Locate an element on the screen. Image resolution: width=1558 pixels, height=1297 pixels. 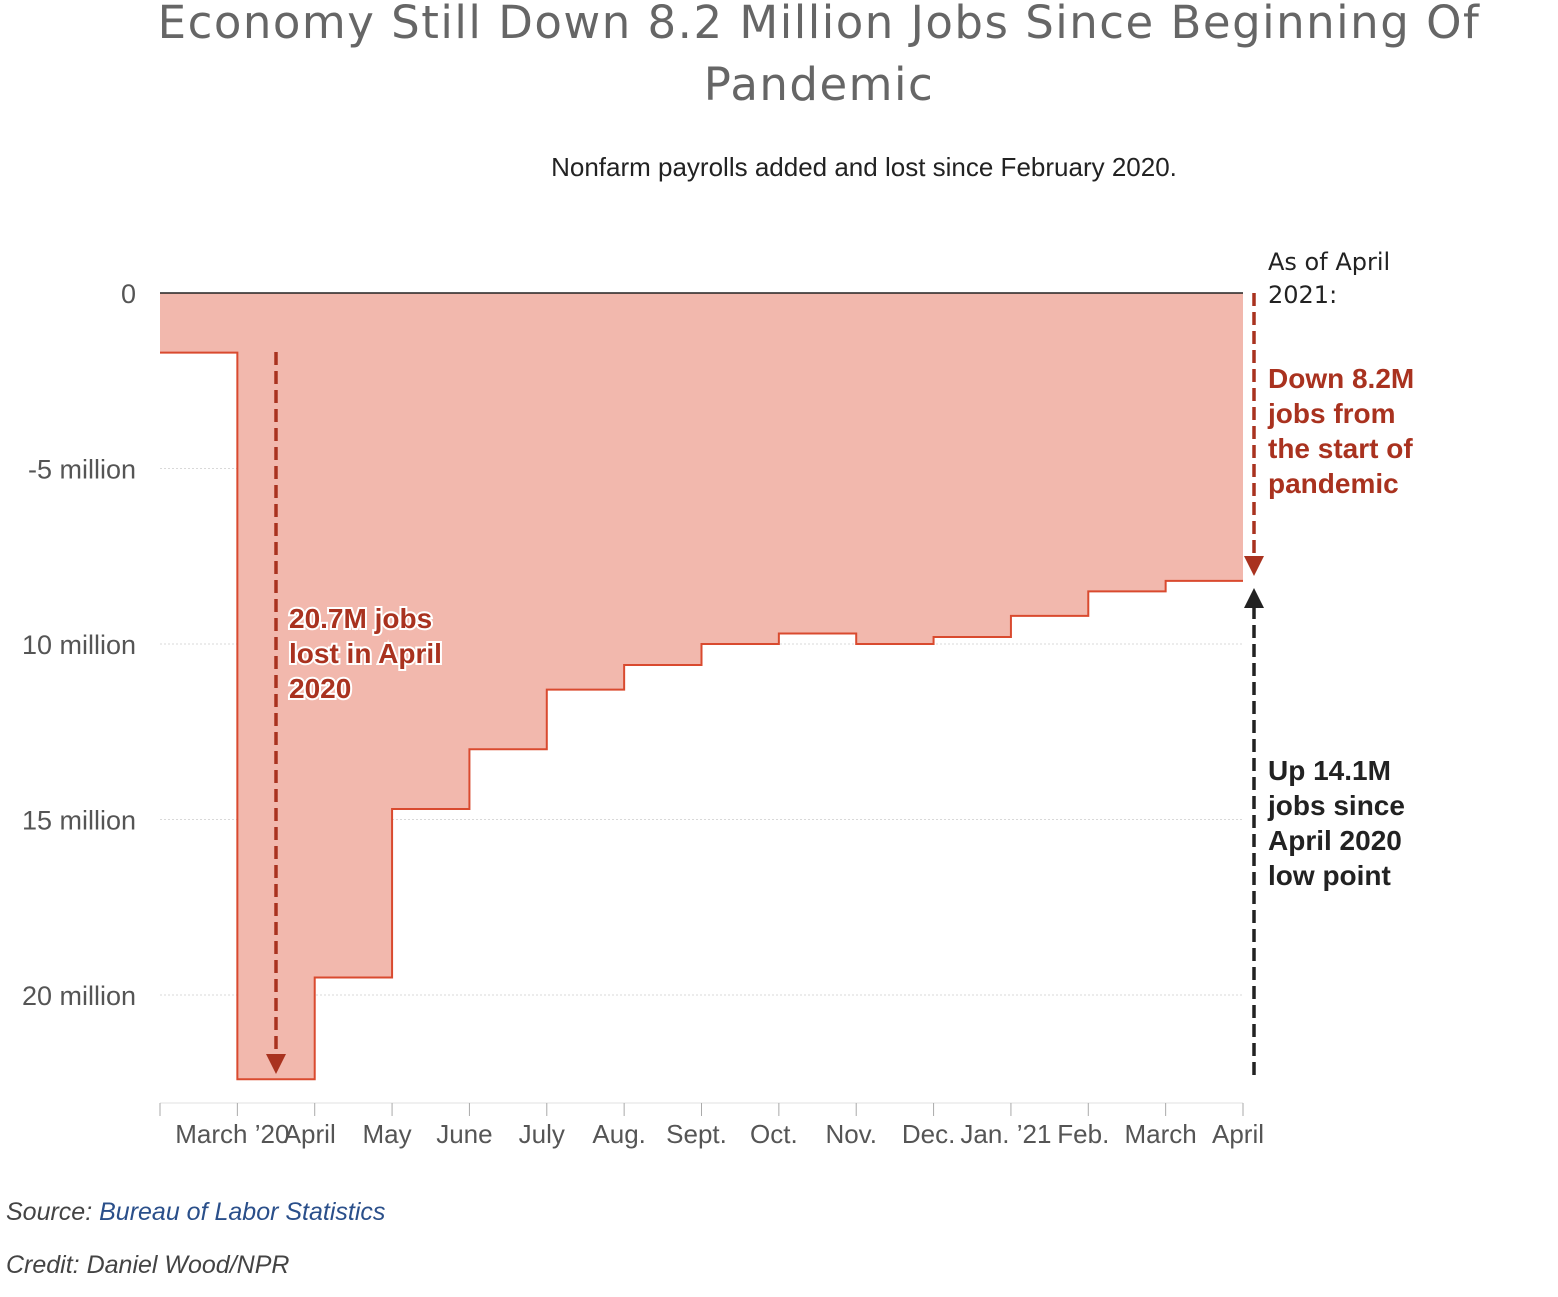
up-arrow-head is located at coordinates (1254, 598).